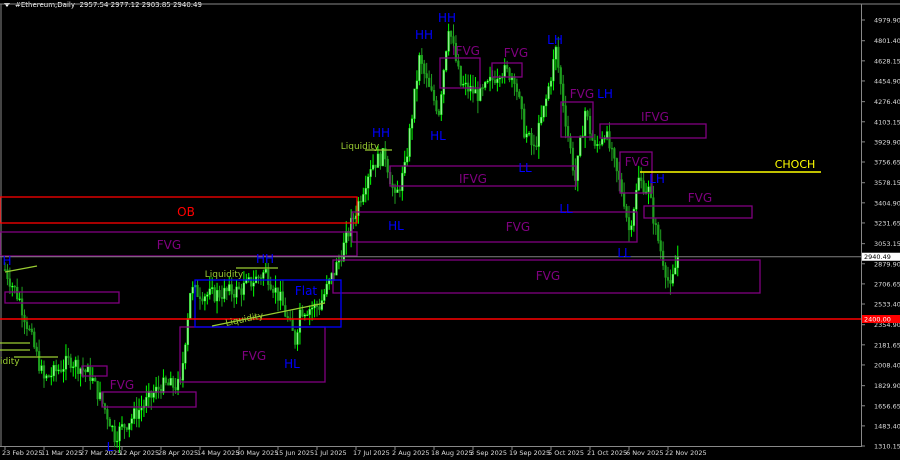 The height and width of the screenshot is (460, 900). Describe the element at coordinates (887, 305) in the screenshot. I see `price-tick-label: 2533.40` at that location.